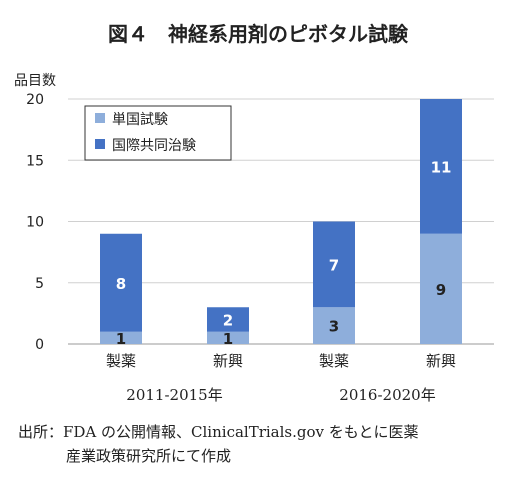 The width and height of the screenshot is (516, 496). What do you see at coordinates (35, 161) in the screenshot?
I see `y-tick-label: 15` at bounding box center [35, 161].